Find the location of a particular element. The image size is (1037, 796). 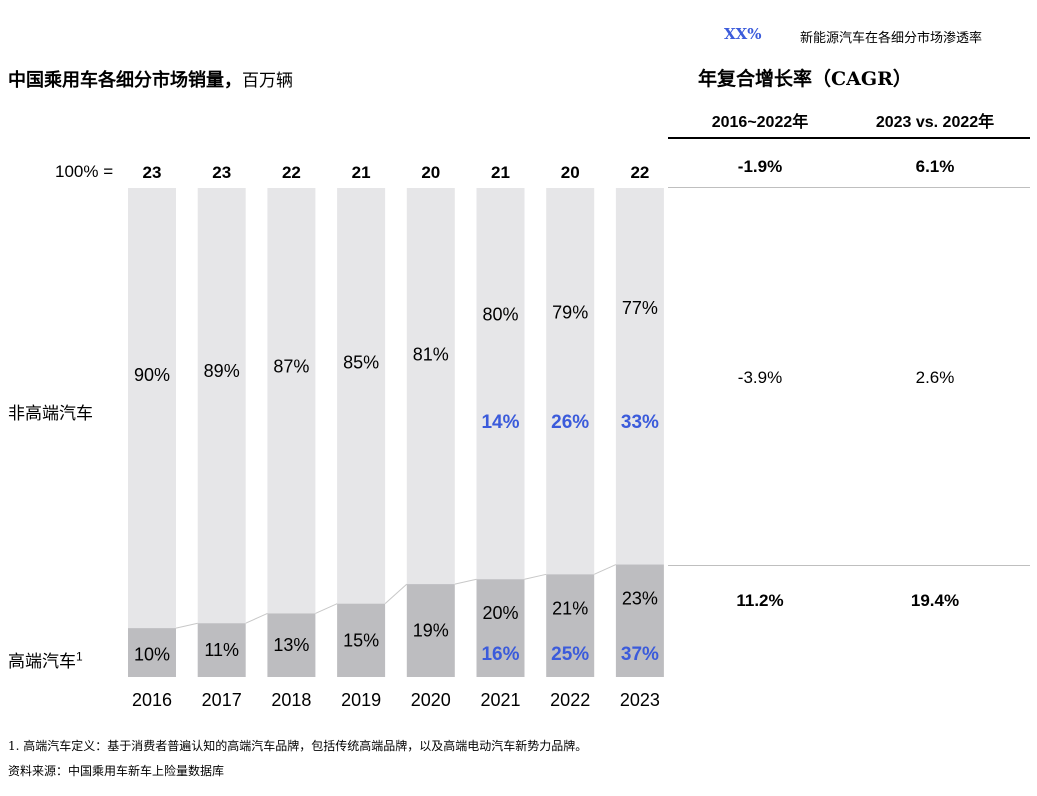

non-premium-share-2022: 79% is located at coordinates (570, 312).